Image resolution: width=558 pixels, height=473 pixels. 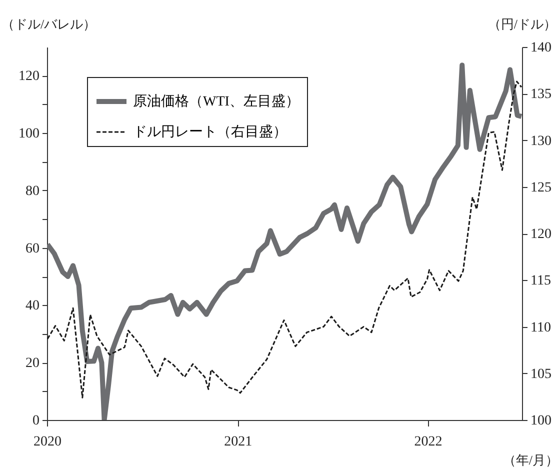 What do you see at coordinates (540, 281) in the screenshot?
I see `y2-tick-label: 115` at bounding box center [540, 281].